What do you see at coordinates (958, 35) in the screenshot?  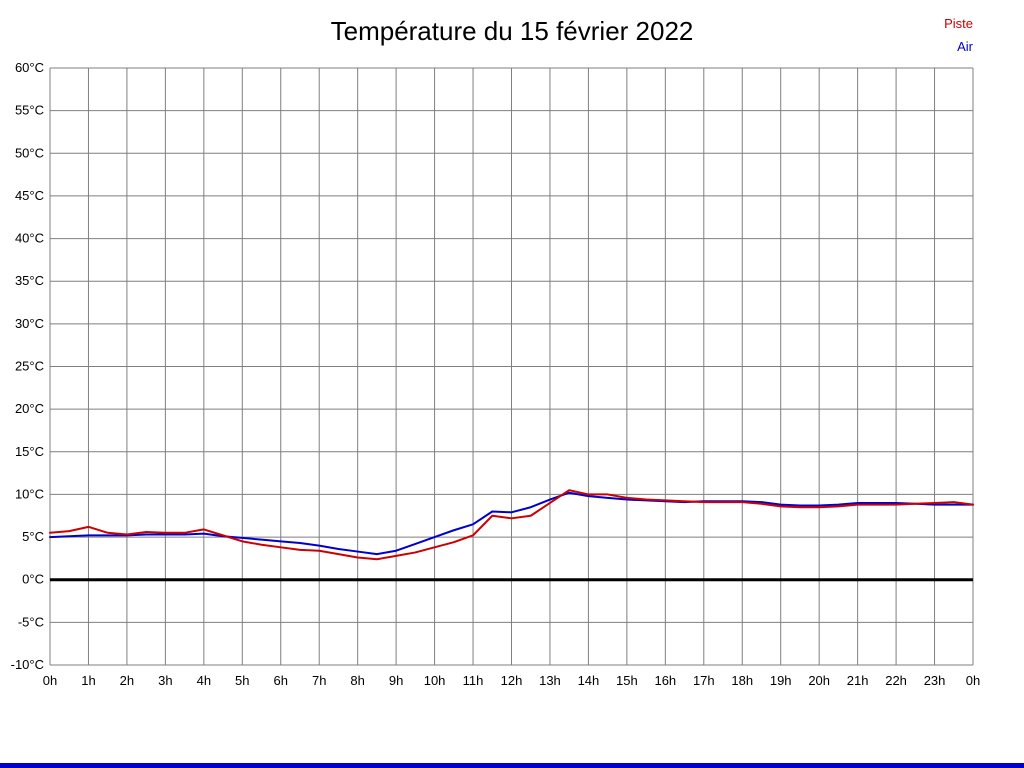 I see `chart-legend: Piste Air` at bounding box center [958, 35].